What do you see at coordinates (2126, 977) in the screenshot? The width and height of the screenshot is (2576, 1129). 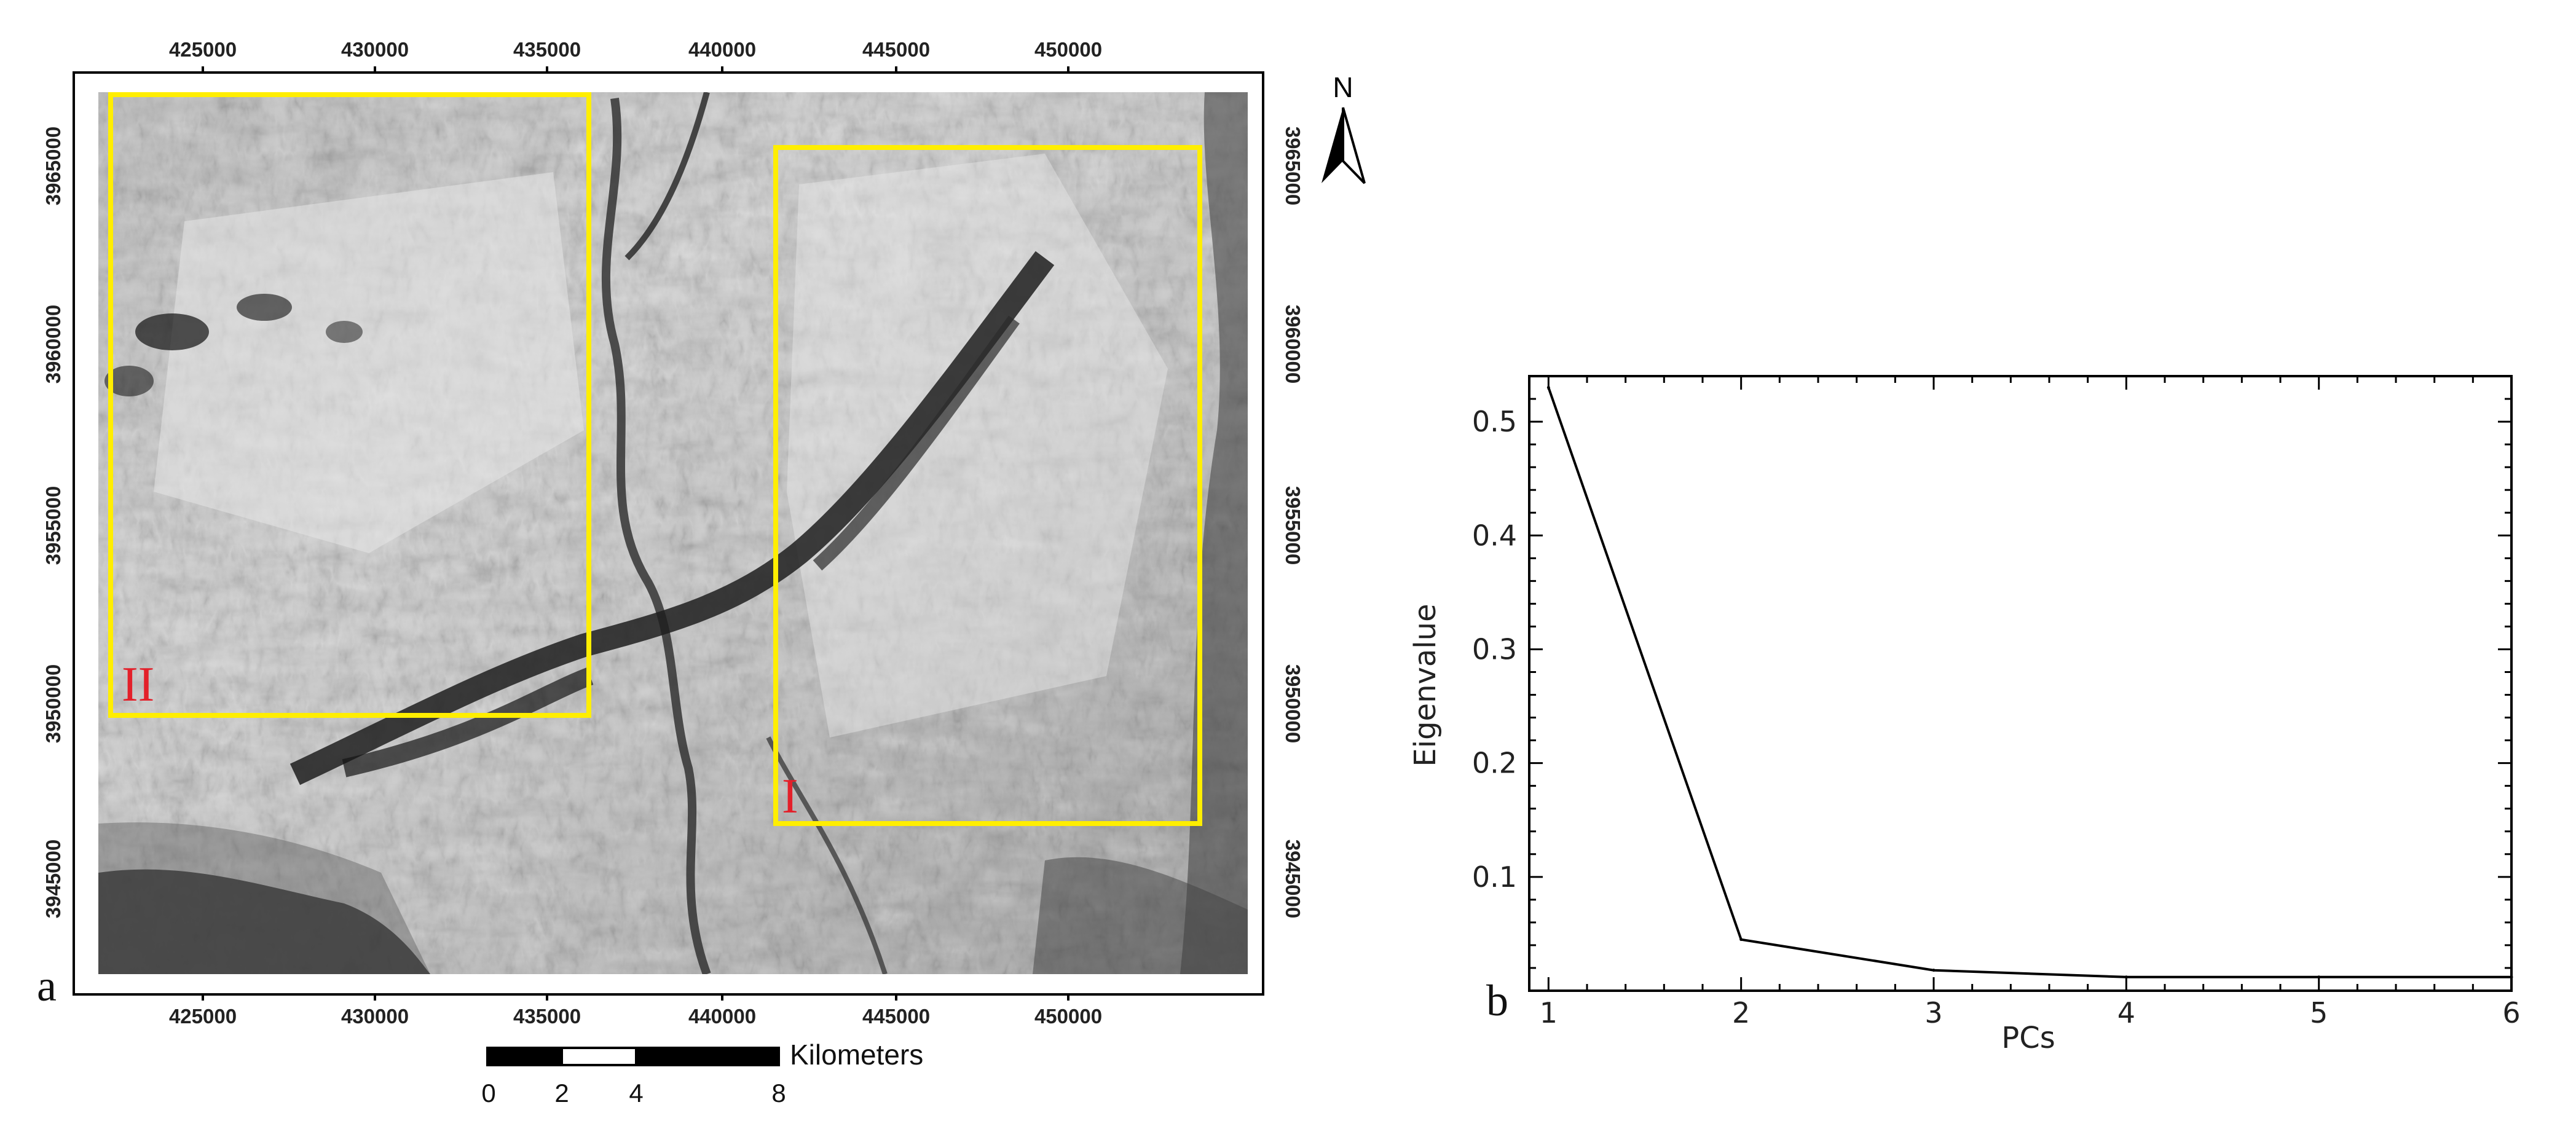 I see `eigenvalue-point-pc4` at bounding box center [2126, 977].